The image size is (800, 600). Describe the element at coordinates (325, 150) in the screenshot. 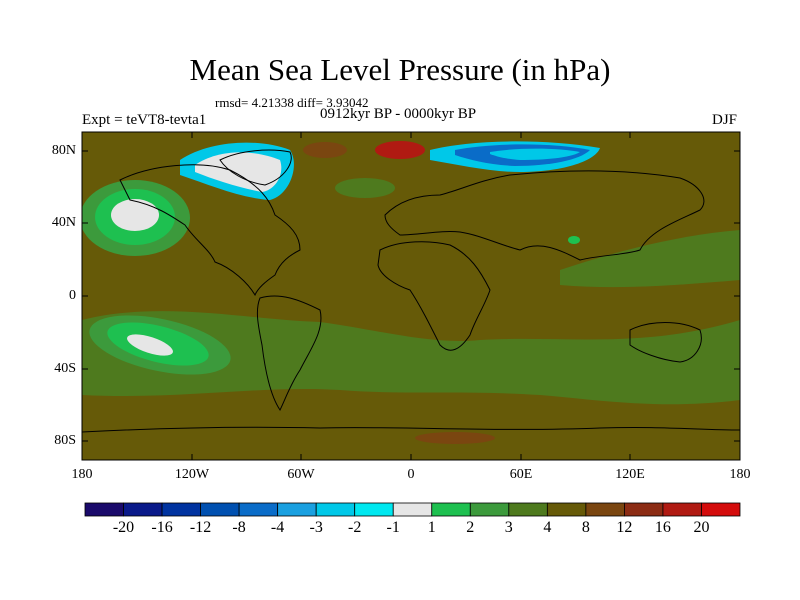

I see `greenland-high-anomaly` at that location.